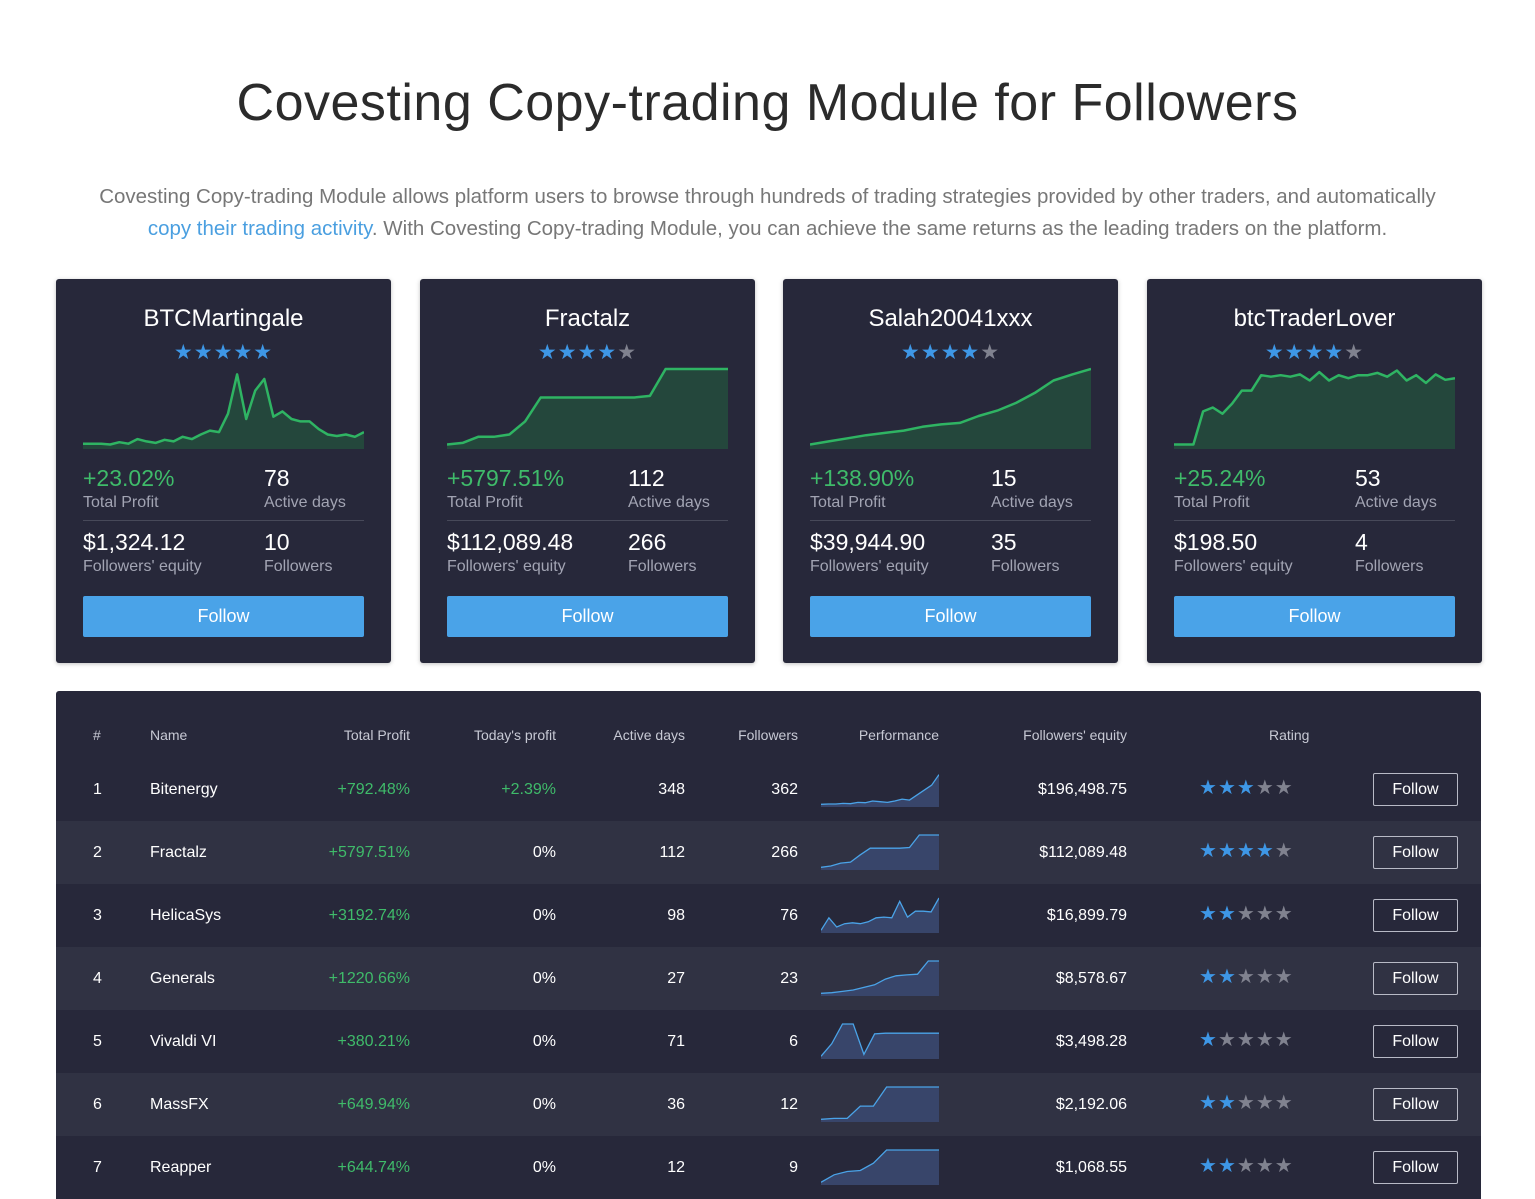 This screenshot has width=1535, height=1199. What do you see at coordinates (784, 789) in the screenshot?
I see `followers-cell: 362` at bounding box center [784, 789].